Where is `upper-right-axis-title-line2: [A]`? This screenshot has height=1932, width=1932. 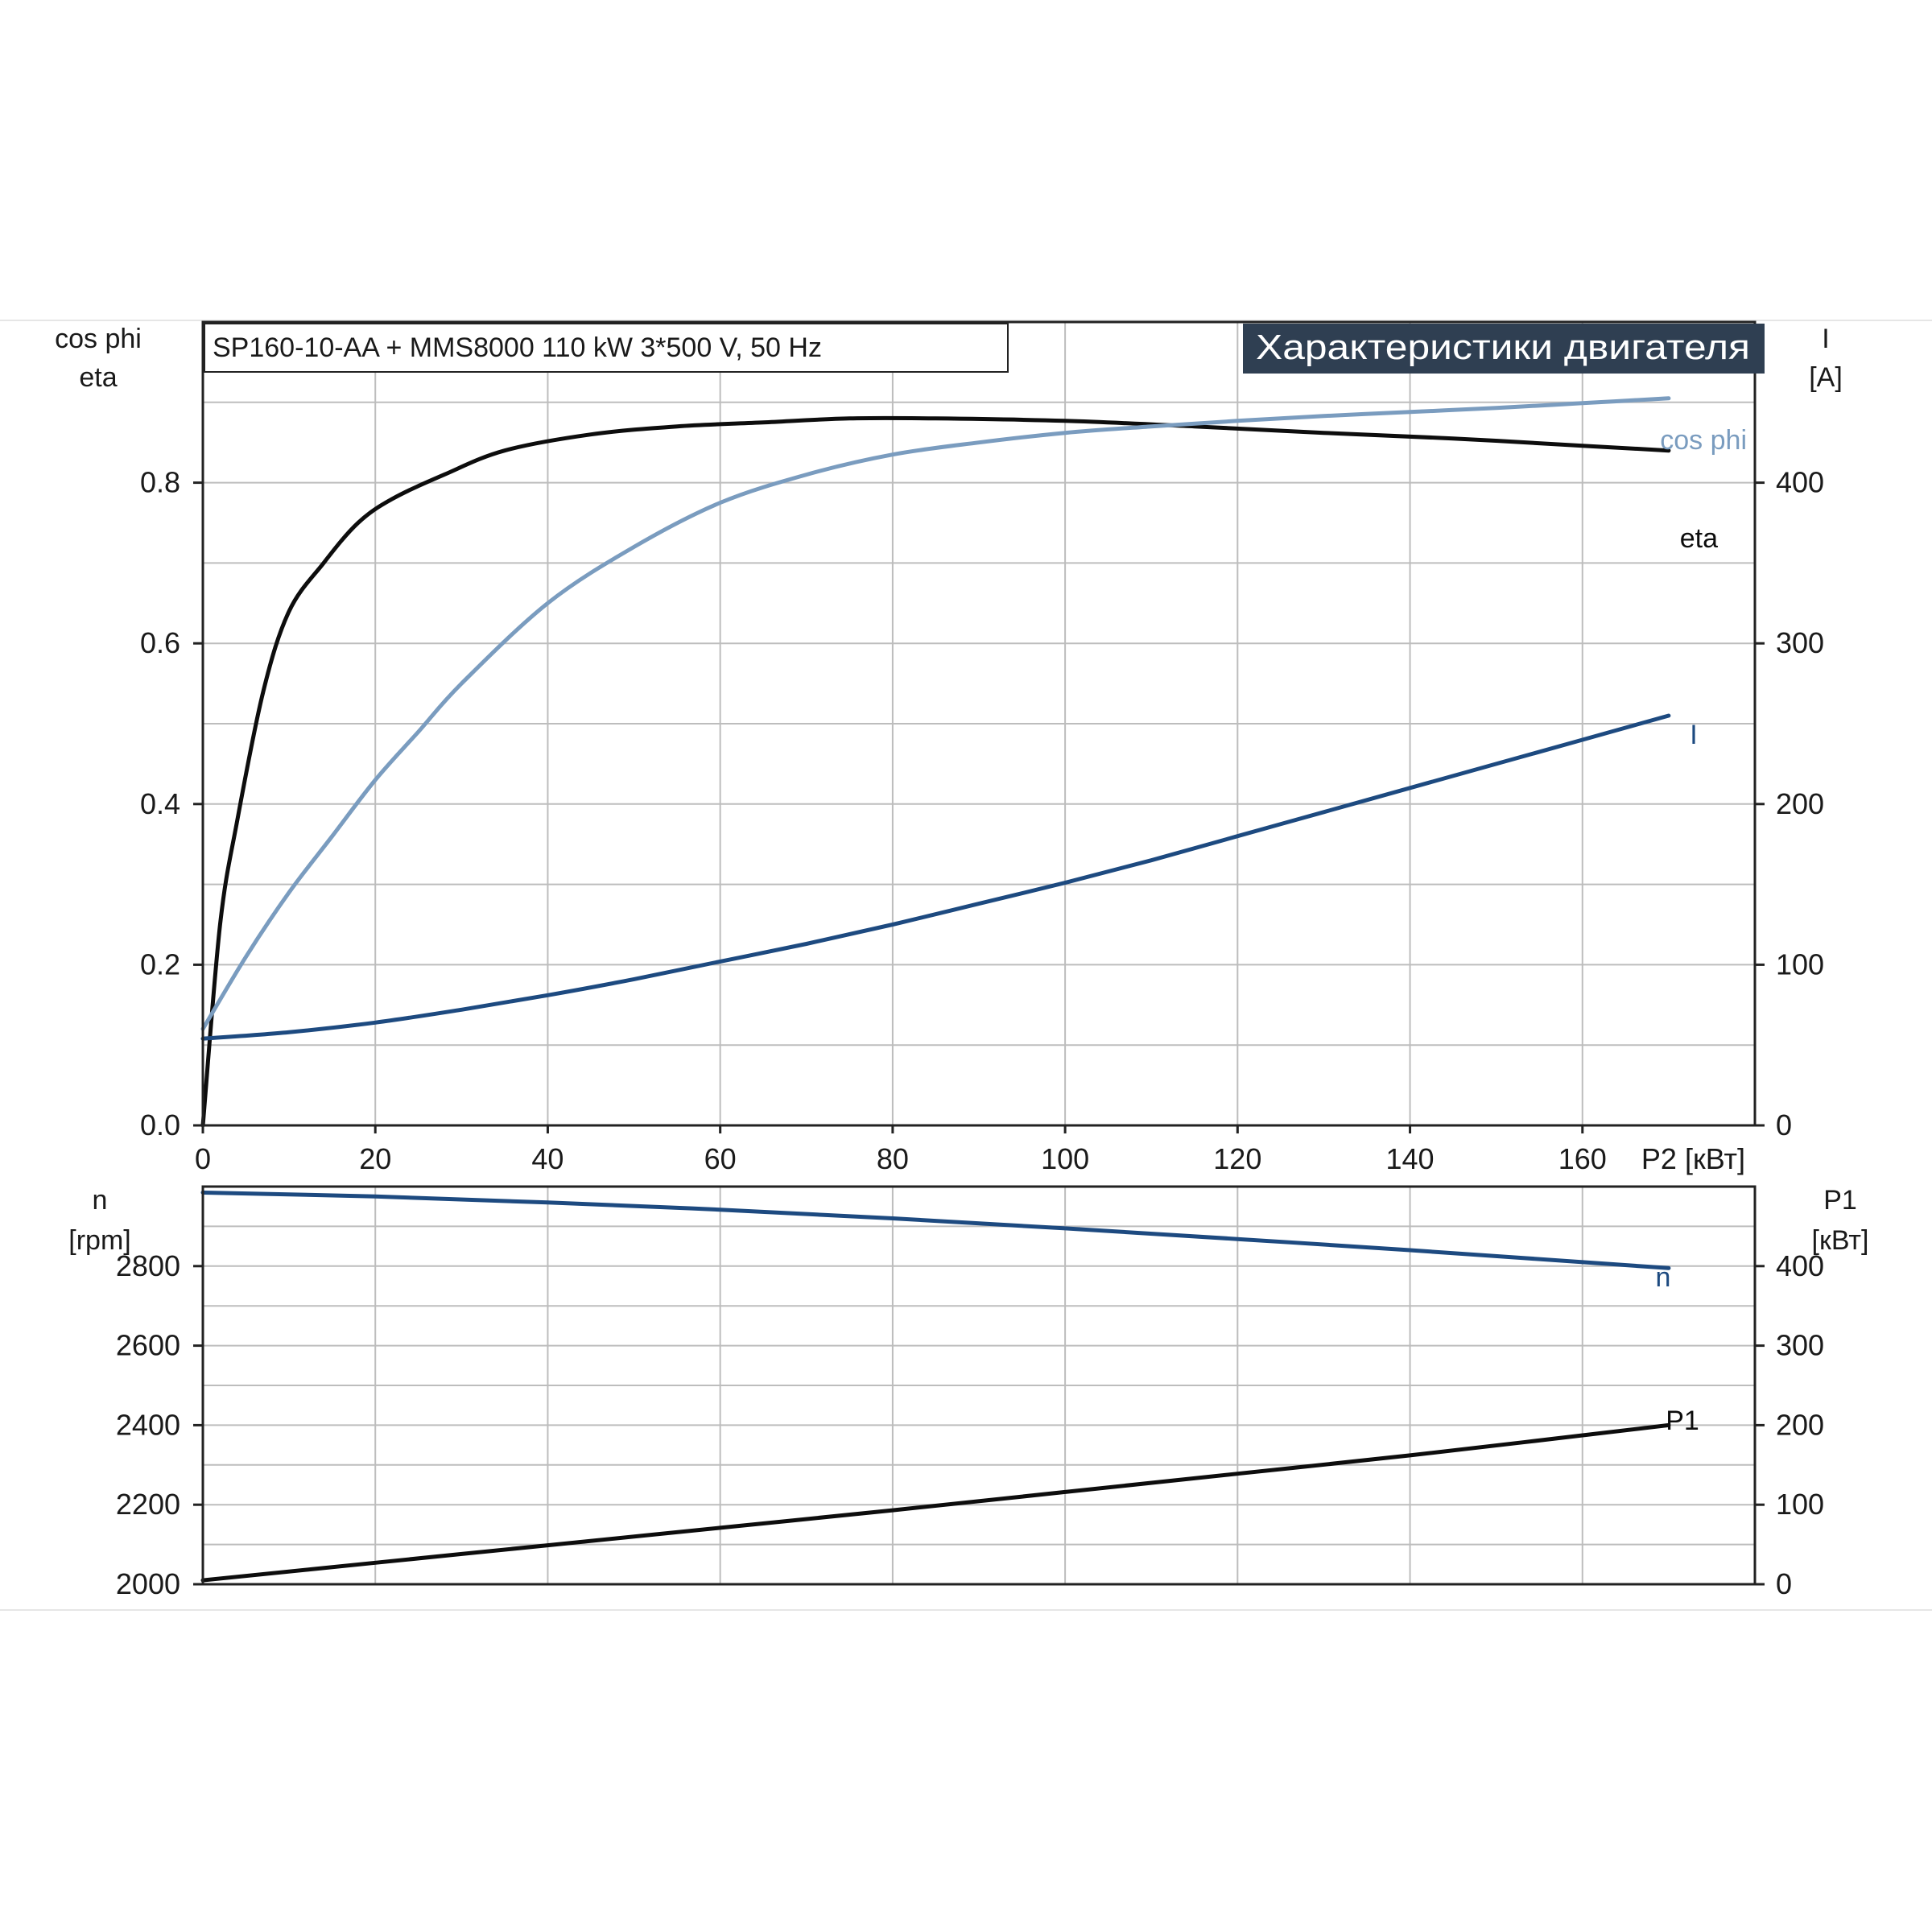 upper-right-axis-title-line2: [A] is located at coordinates (1826, 377).